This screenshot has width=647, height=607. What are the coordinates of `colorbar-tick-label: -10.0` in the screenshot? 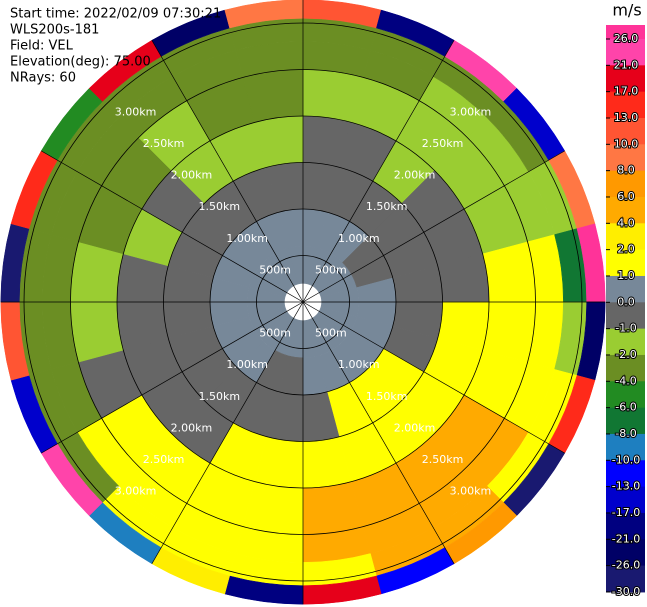 It's located at (626, 459).